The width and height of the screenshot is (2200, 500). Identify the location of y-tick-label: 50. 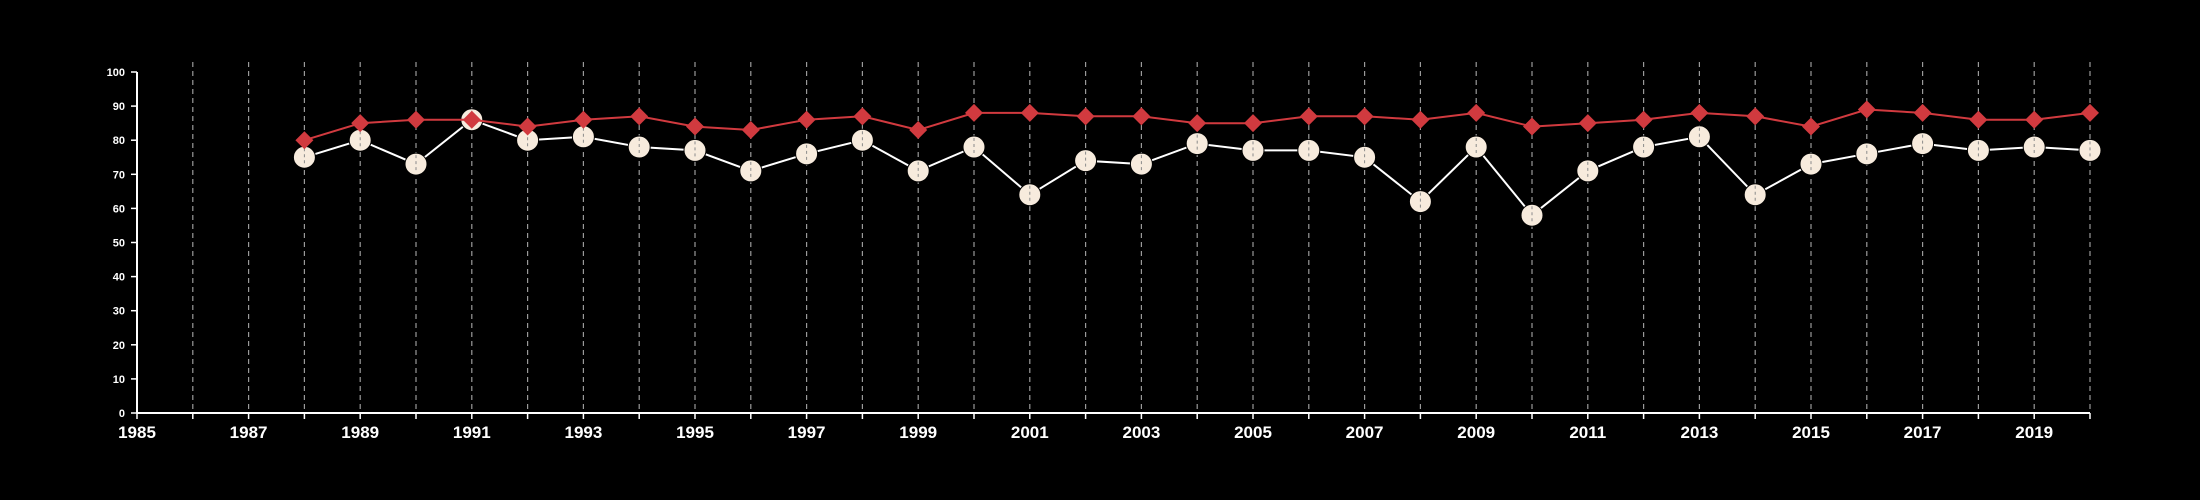
(119, 244).